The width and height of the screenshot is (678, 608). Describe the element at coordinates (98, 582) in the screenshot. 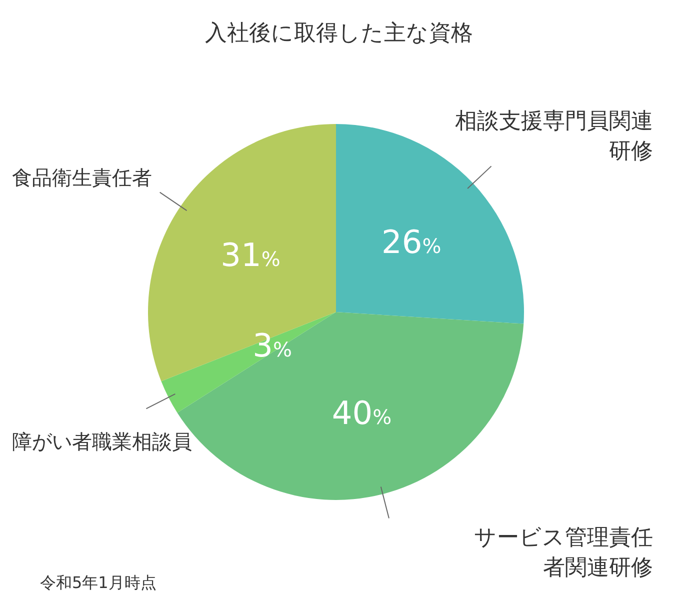

I see `text: 令和5年1月時点` at that location.